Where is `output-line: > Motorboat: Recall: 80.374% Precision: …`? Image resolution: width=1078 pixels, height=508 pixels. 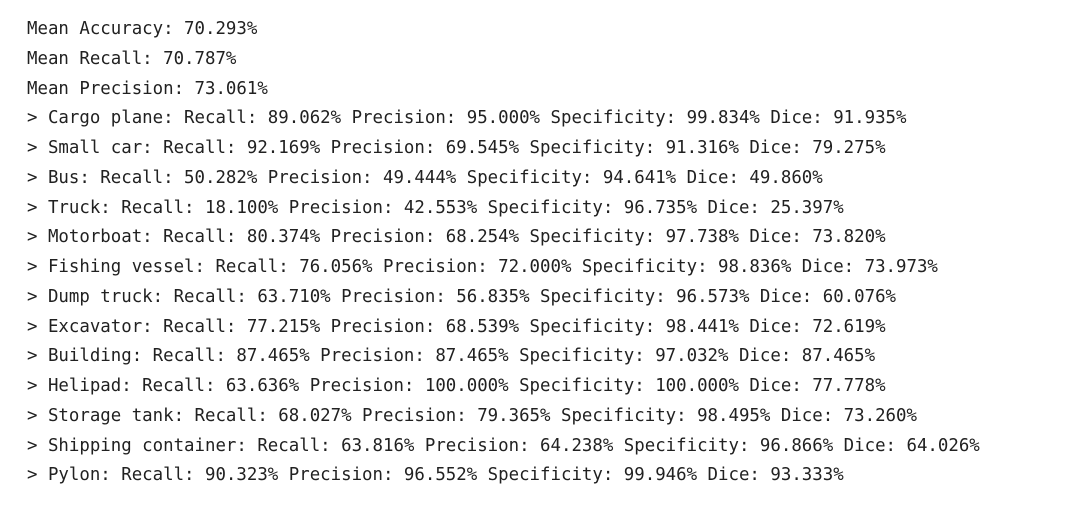
output-line: > Motorboat: Recall: 80.374% Precision: … is located at coordinates (456, 237).